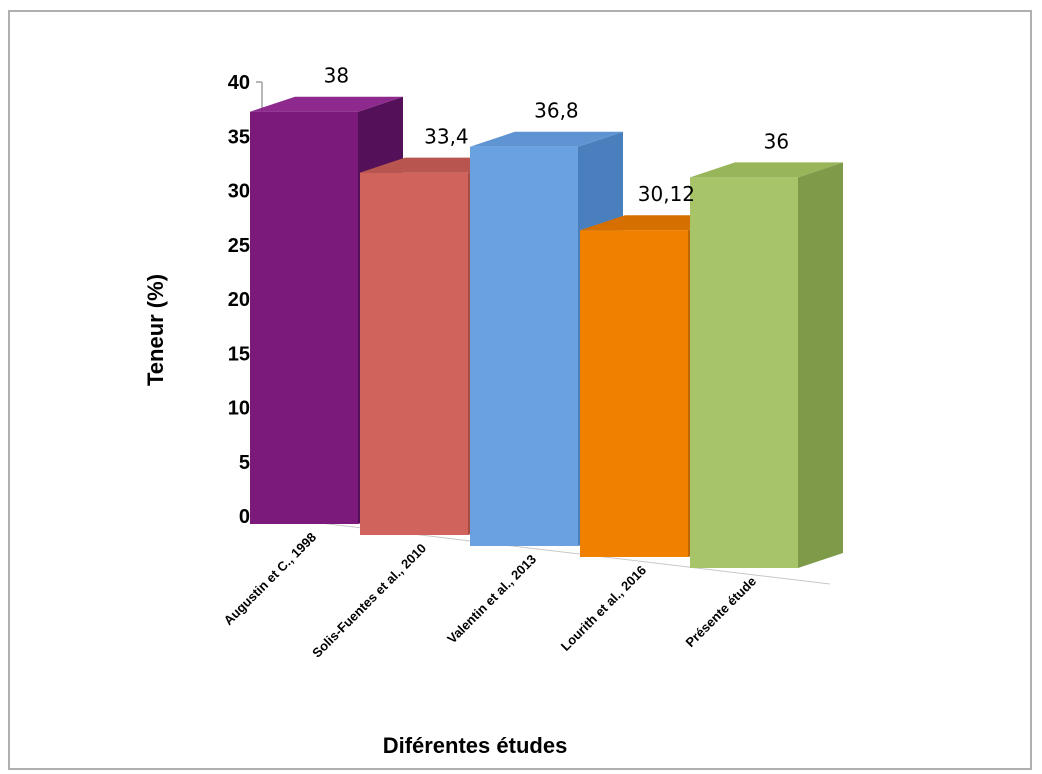 The height and width of the screenshot is (774, 1042). I want to click on data-label: 36, so click(776, 141).